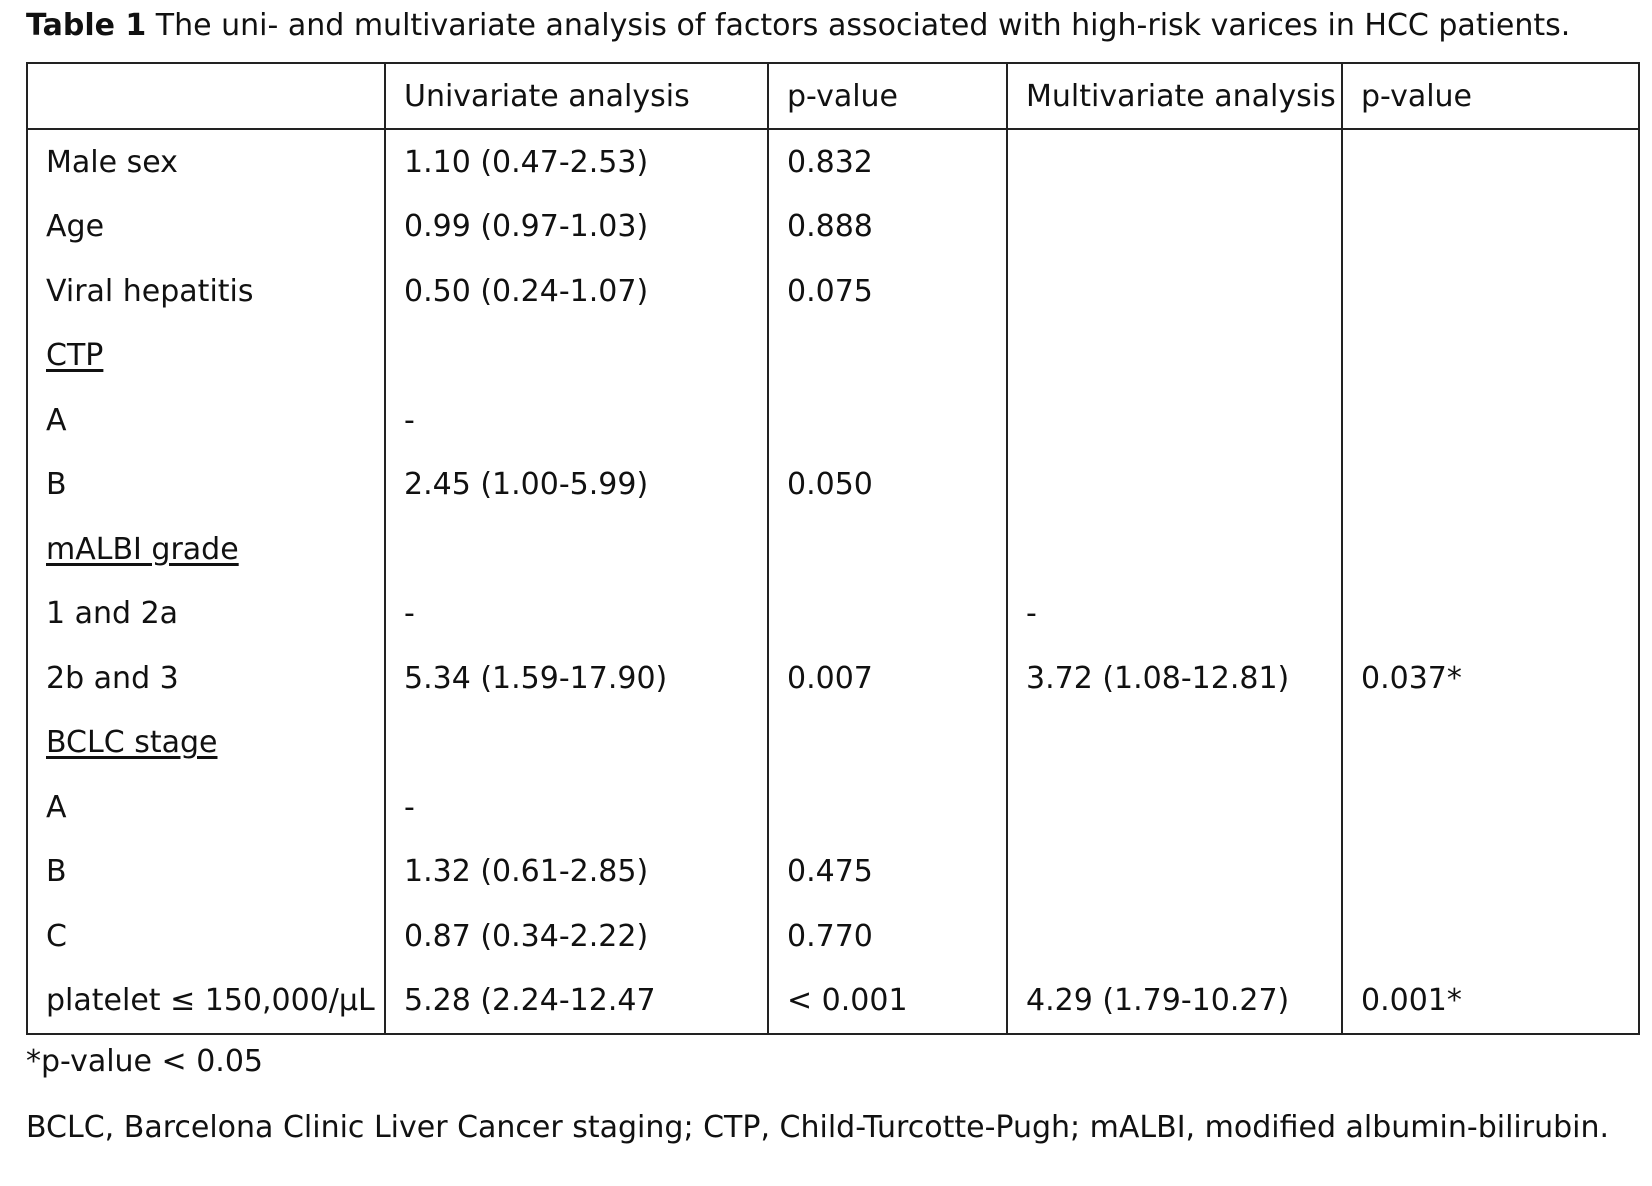  Describe the element at coordinates (1174, 613) in the screenshot. I see `row-multivariate: -` at that location.